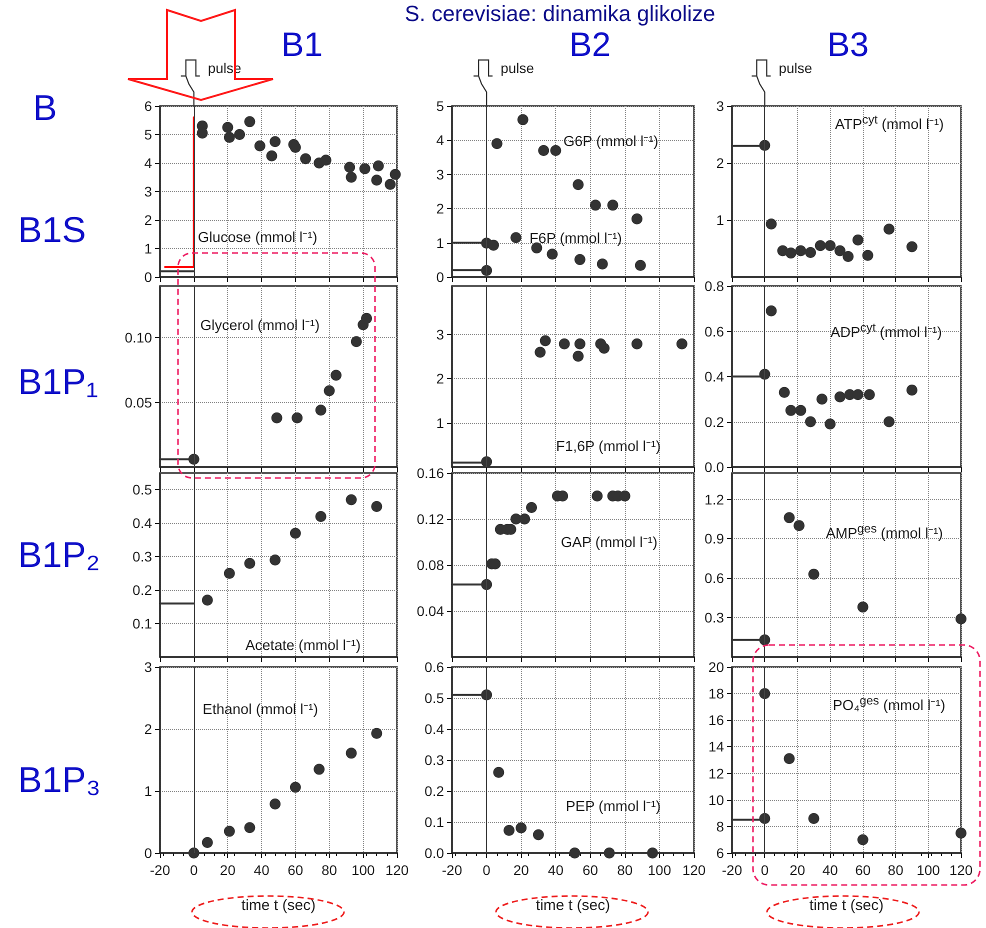  I want to click on text: B1P₃, so click(59, 779).